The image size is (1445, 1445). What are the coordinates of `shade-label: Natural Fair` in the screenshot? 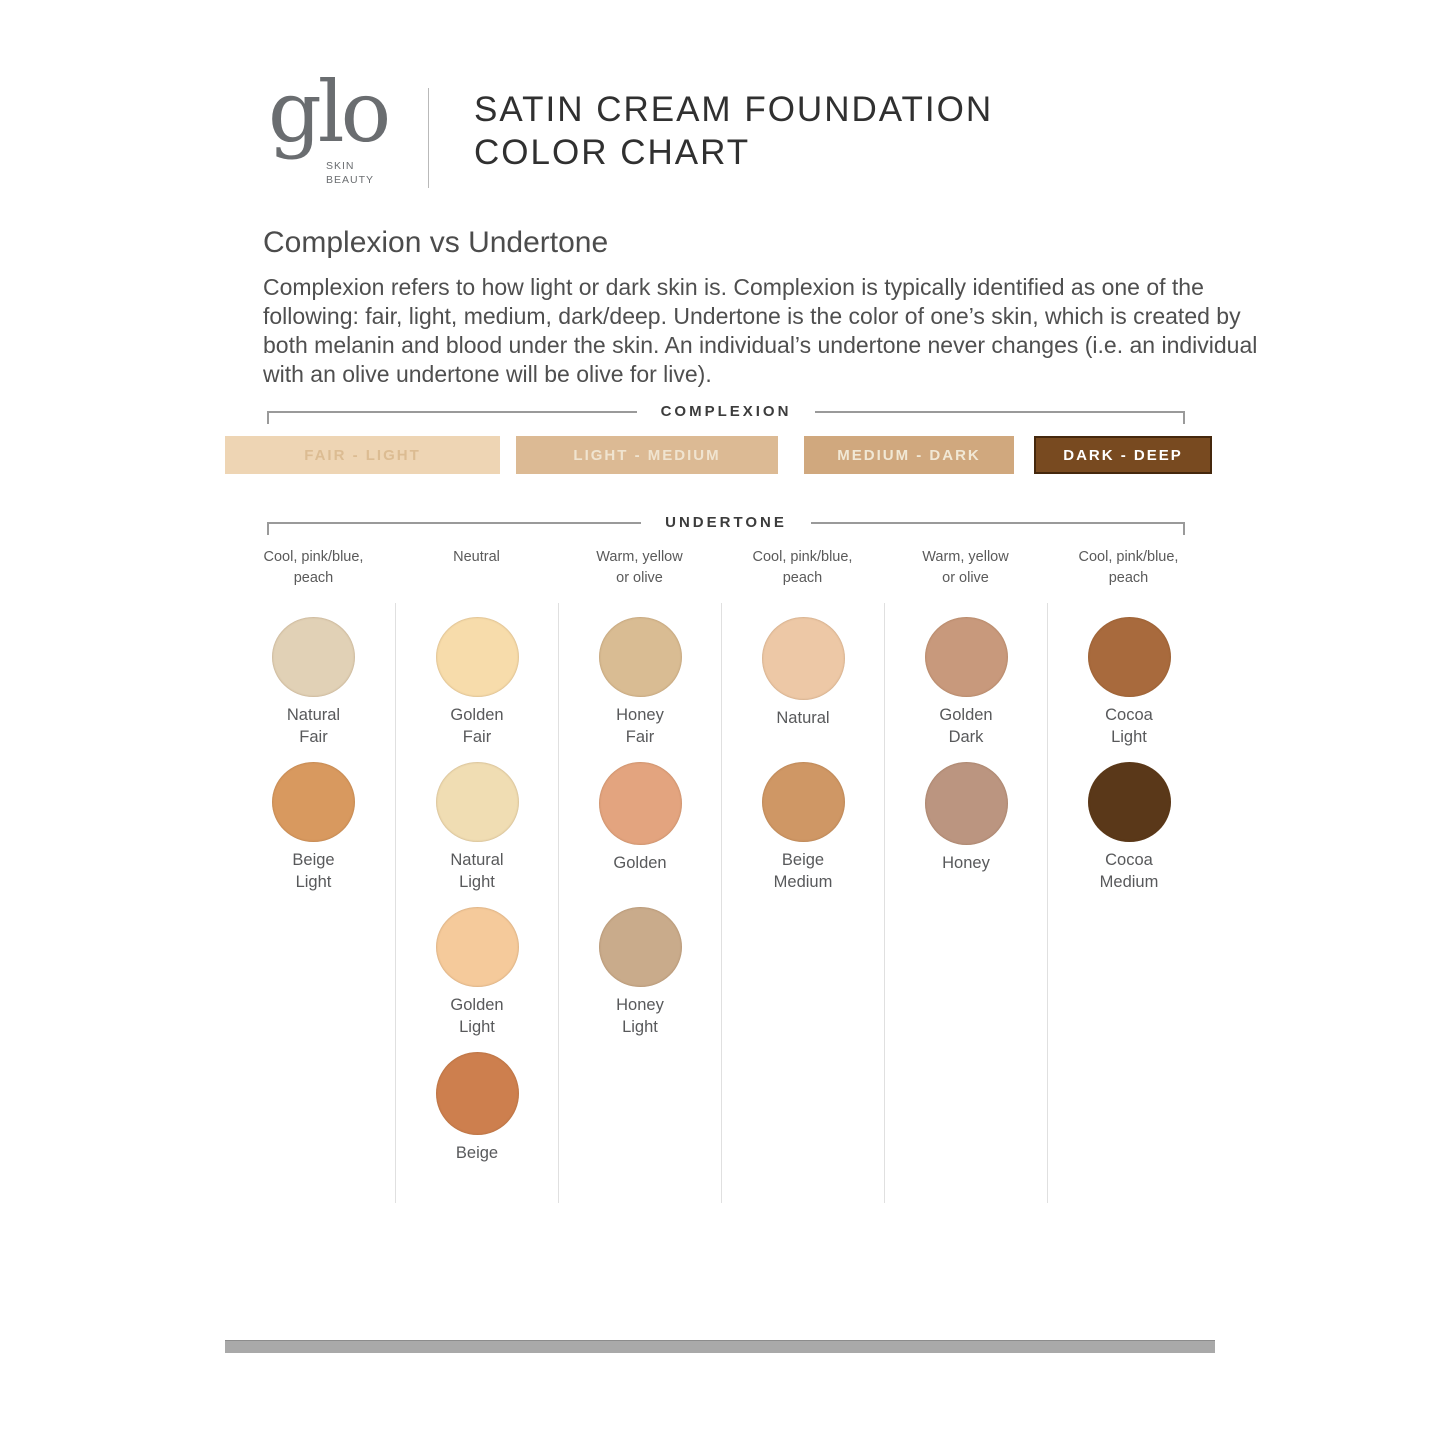 It's located at (313, 726).